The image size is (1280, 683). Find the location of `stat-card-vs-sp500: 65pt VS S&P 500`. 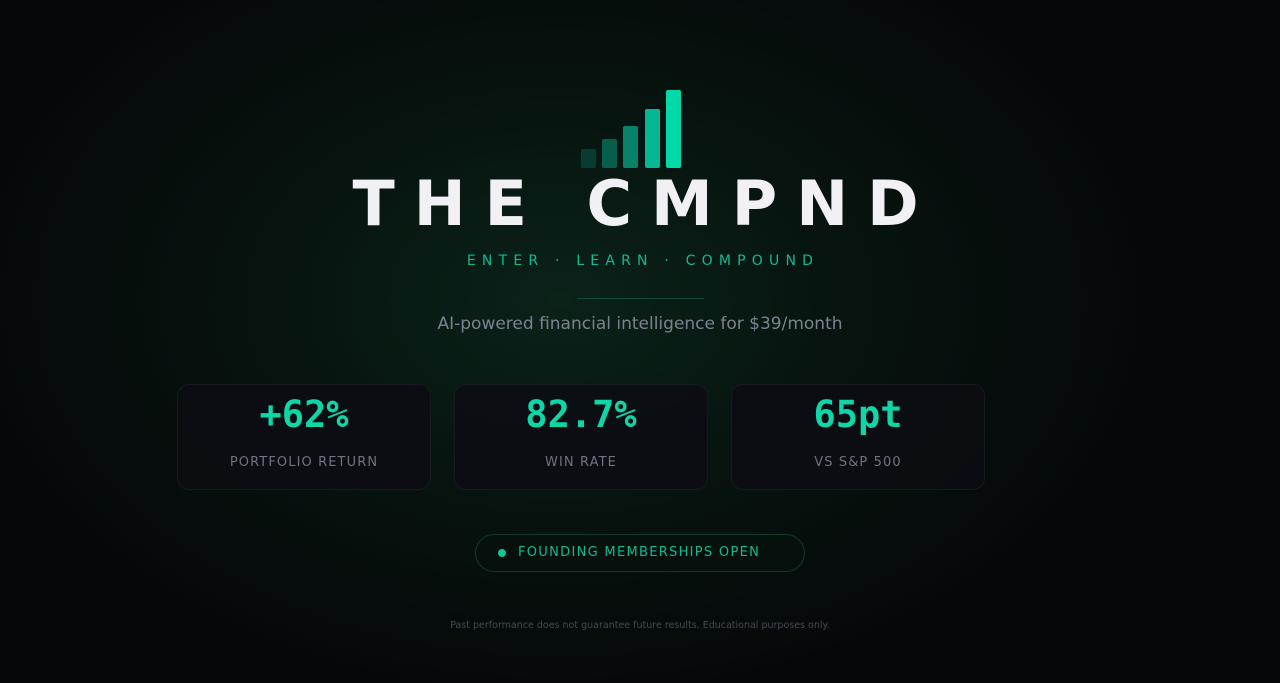

stat-card-vs-sp500: 65pt VS S&P 500 is located at coordinates (858, 437).